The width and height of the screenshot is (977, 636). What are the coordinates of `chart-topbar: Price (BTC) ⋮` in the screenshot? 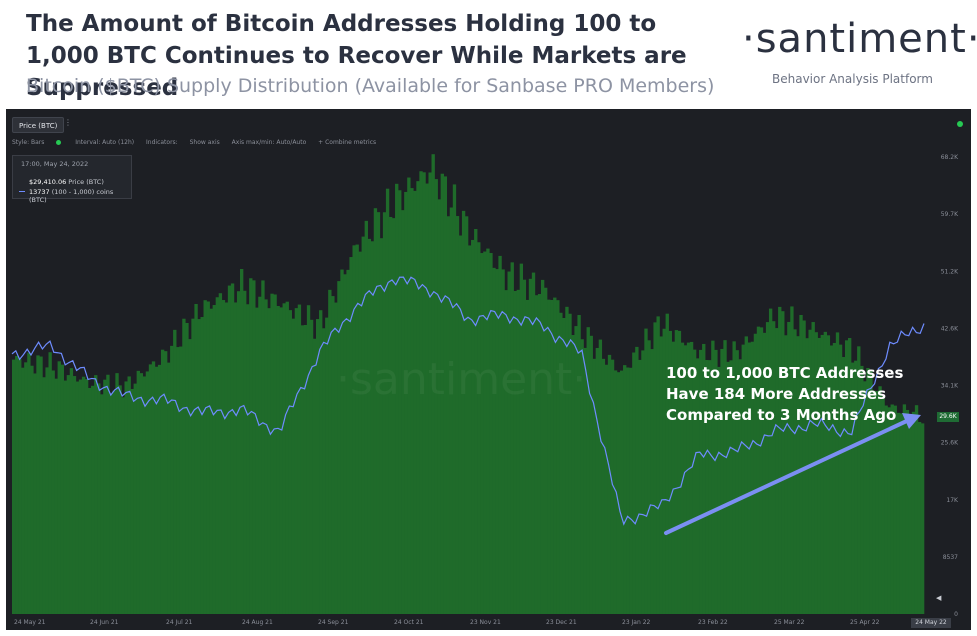 It's located at (488, 124).